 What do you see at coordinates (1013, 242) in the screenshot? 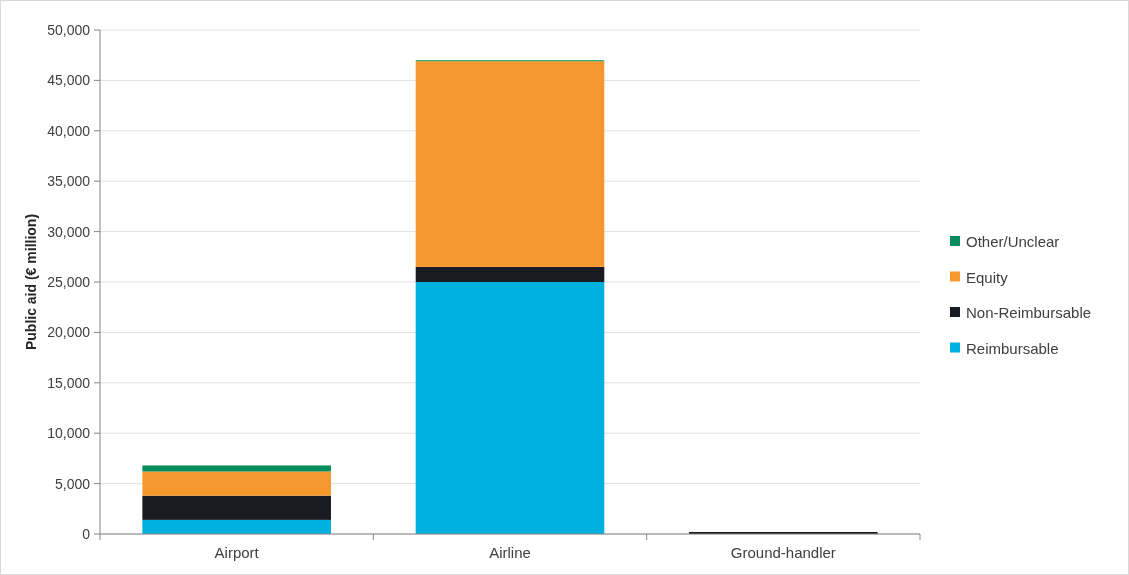
I see `legend-label: Other/Unclear` at bounding box center [1013, 242].